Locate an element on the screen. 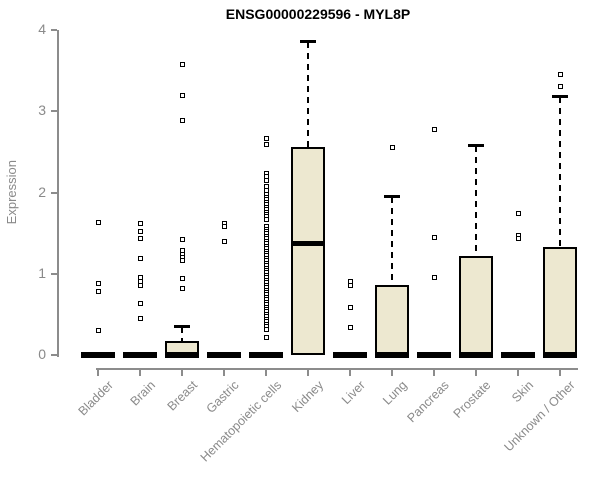  y-axis-line is located at coordinates (58, 193).